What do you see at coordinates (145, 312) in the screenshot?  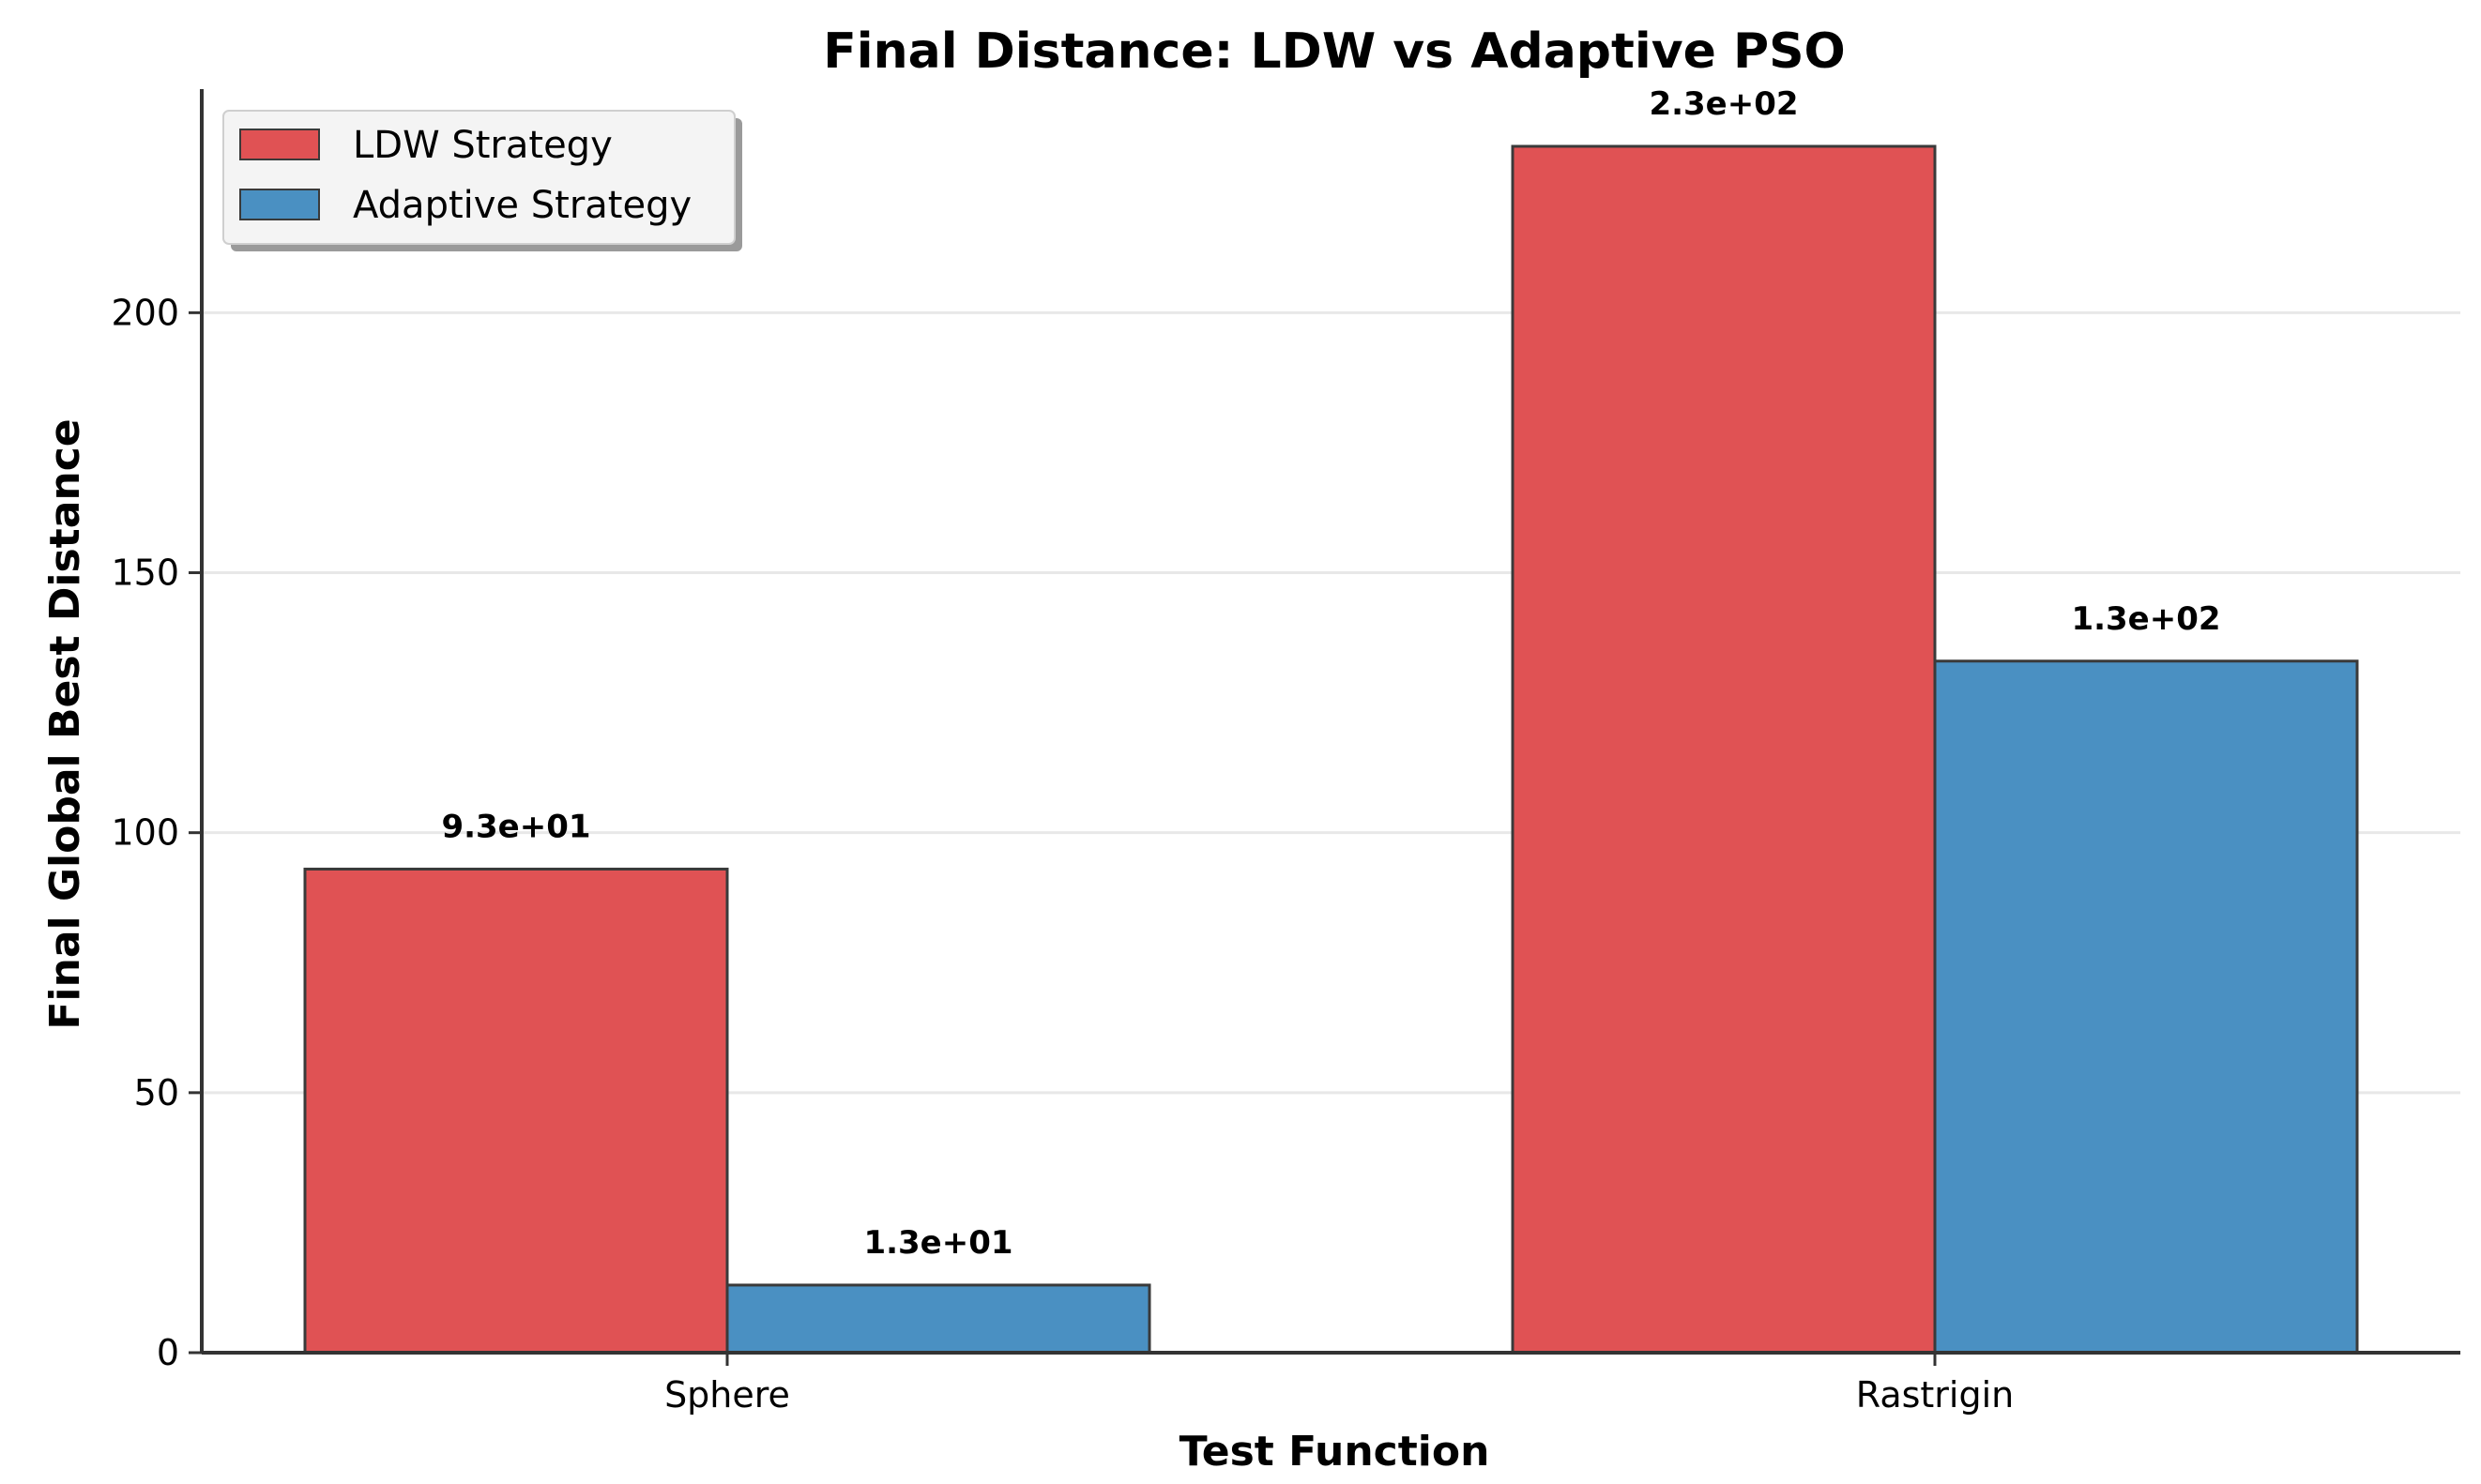 I see `y-tick-label: 200` at bounding box center [145, 312].